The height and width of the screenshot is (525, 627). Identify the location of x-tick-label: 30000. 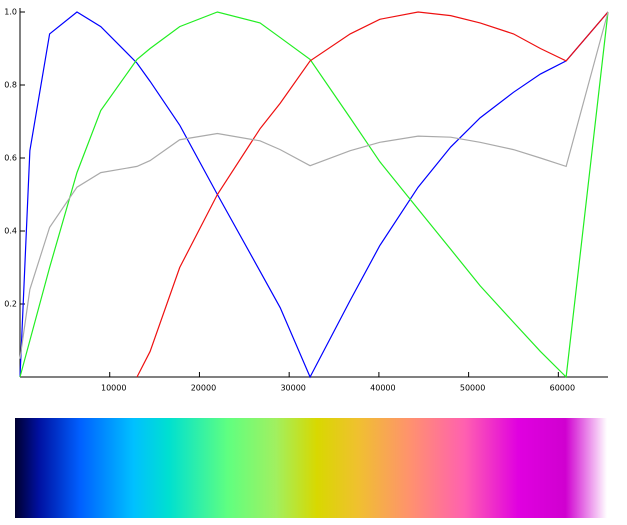
(292, 388).